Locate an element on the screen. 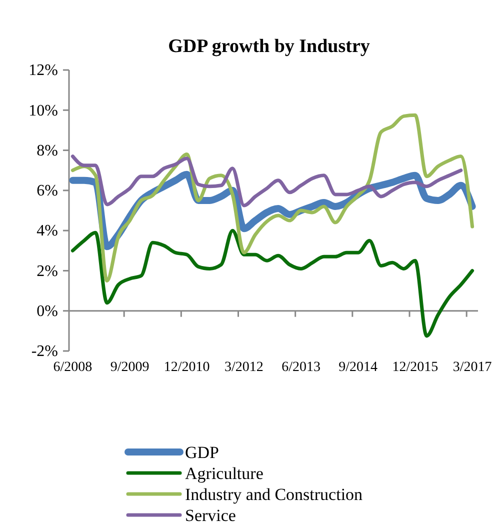 Image resolution: width=498 pixels, height=527 pixels. y-tick-label: 8% is located at coordinates (47, 151).